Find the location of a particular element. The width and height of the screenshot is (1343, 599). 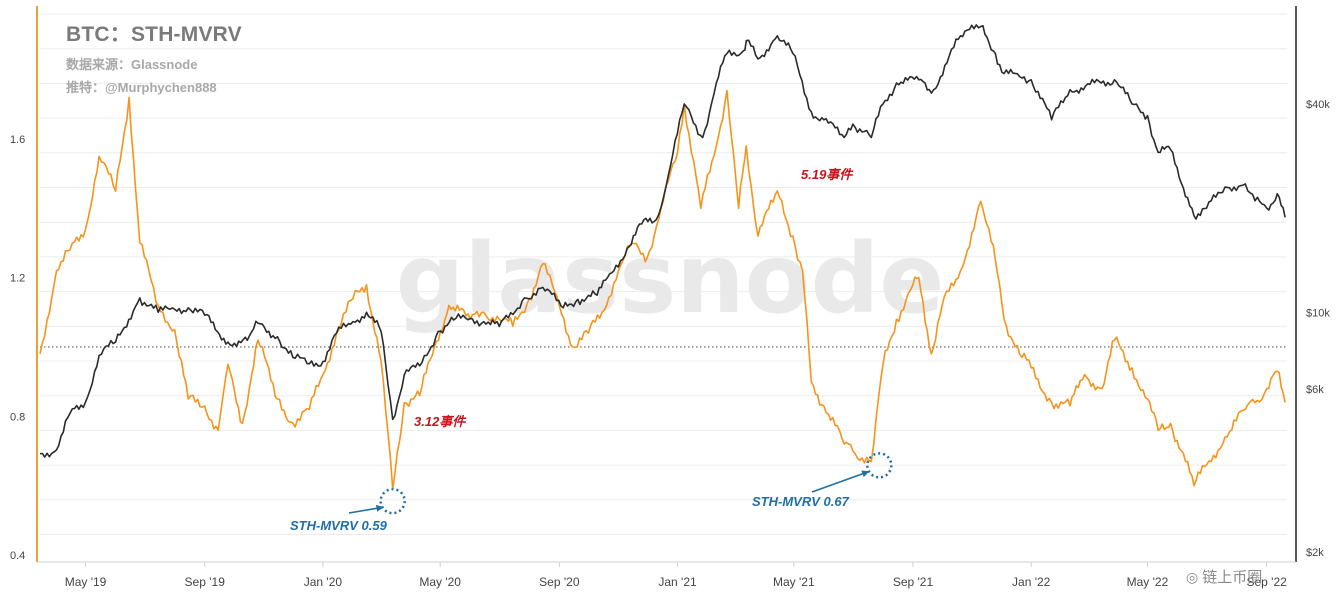

x-tick-label: Jan '21 is located at coordinates (677, 582).